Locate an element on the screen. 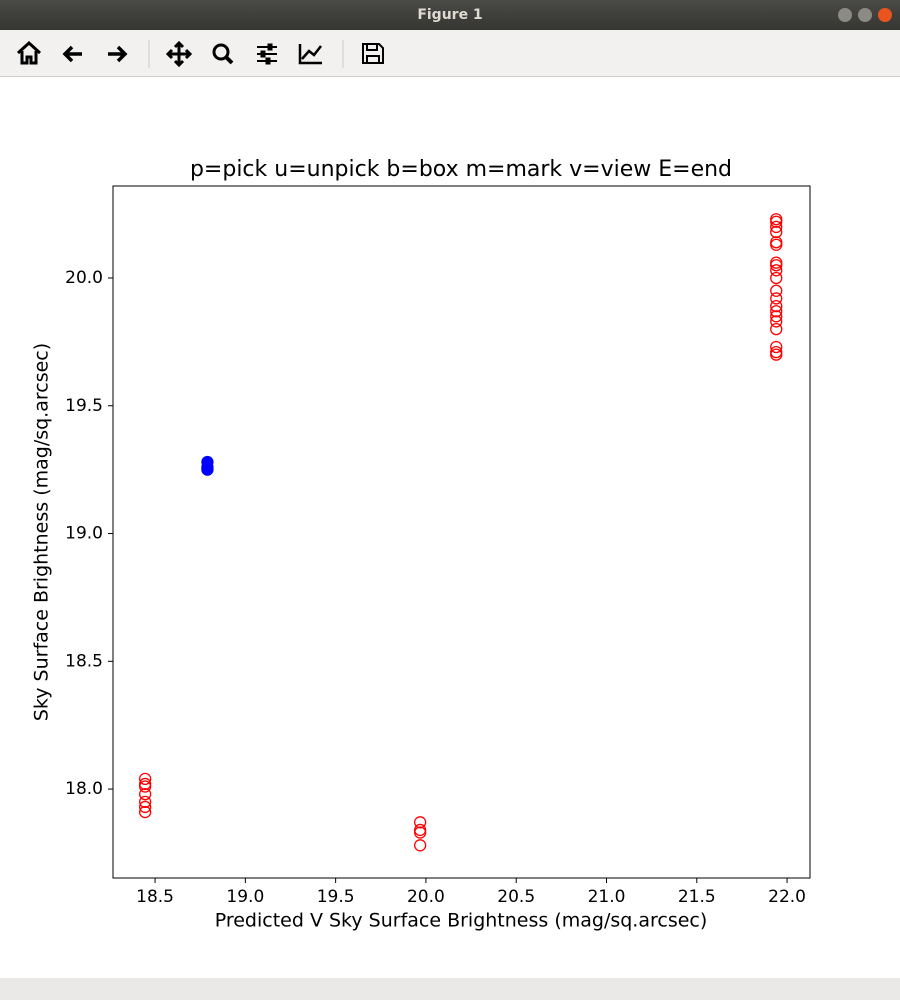 This screenshot has width=900, height=1004. close-button is located at coordinates (885, 15).